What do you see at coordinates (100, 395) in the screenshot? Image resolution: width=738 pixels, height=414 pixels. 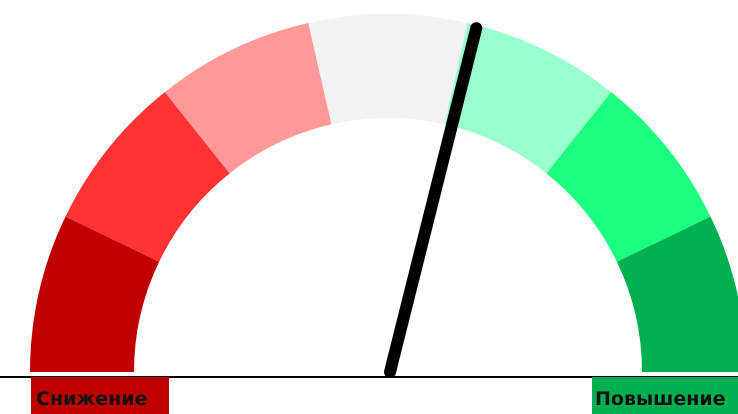 I see `decrease-label: Снижение` at bounding box center [100, 395].